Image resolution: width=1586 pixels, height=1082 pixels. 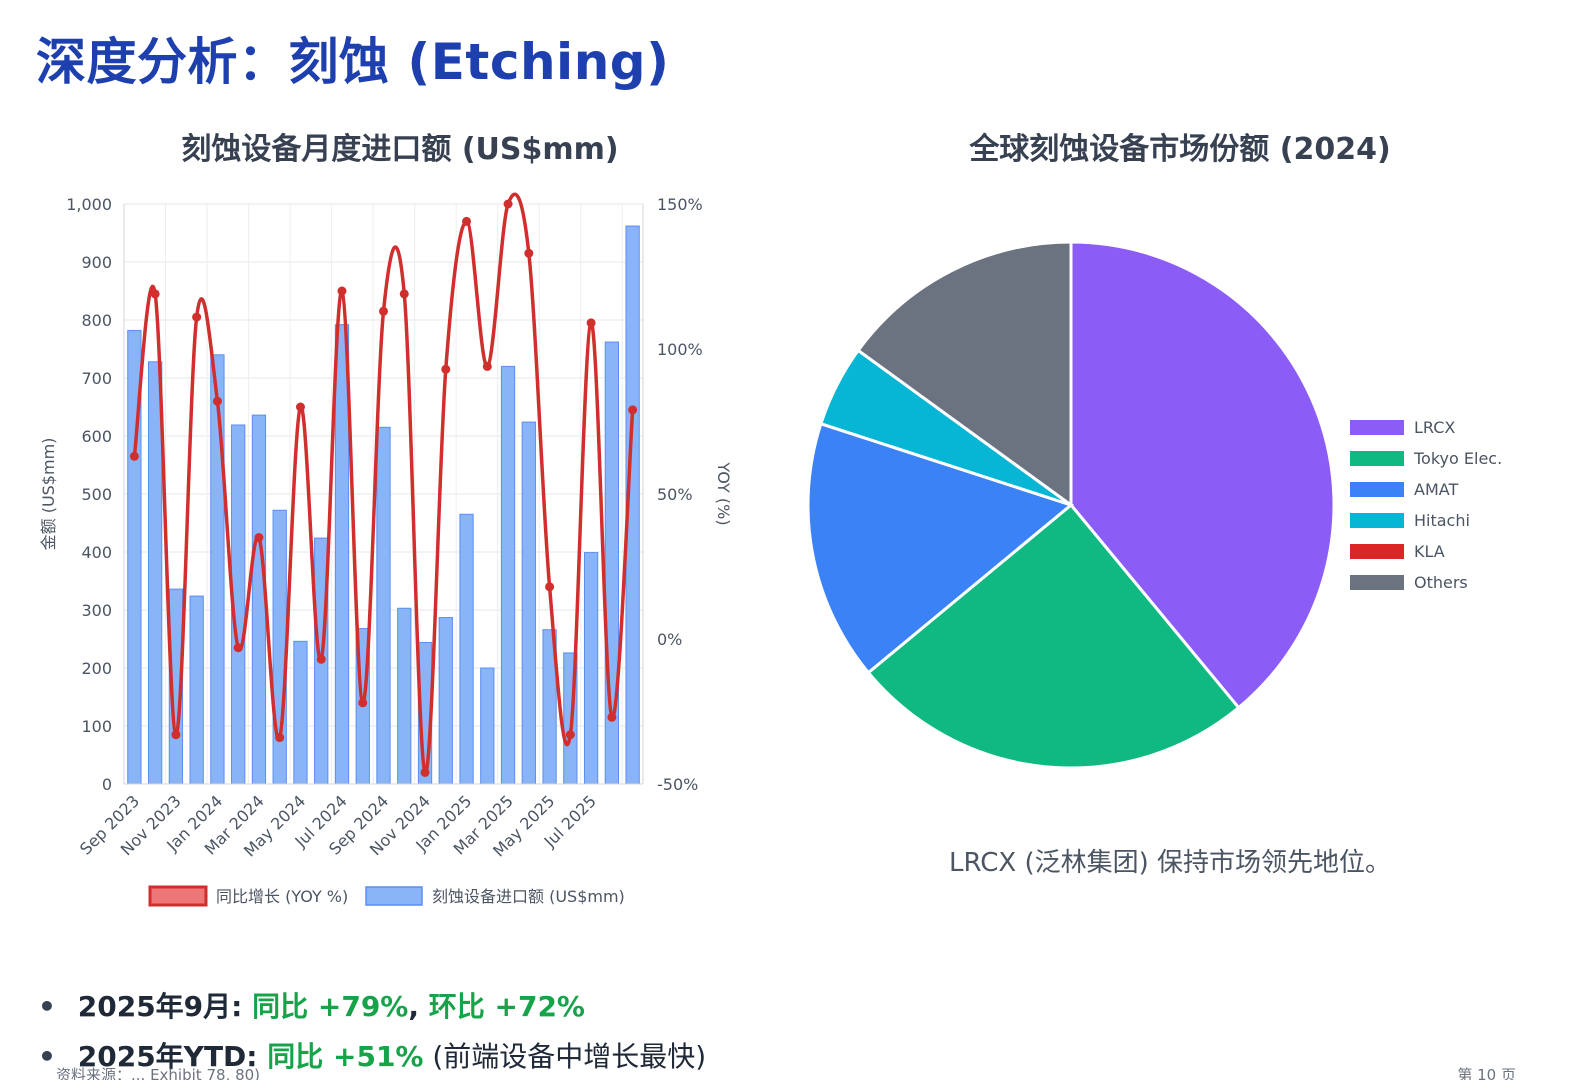 I want to click on y-left-tick-label: 1,000, so click(x=89, y=204).